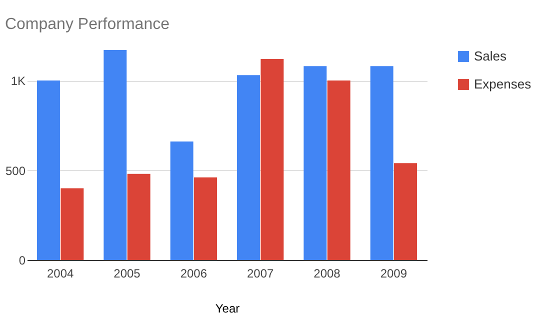  I want to click on x-tick-label: 2006, so click(194, 273).